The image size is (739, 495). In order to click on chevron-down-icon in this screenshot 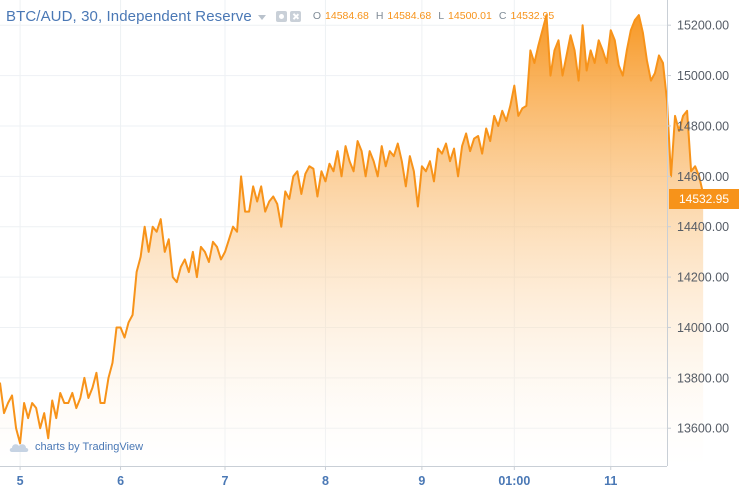, I will do `click(261, 17)`.